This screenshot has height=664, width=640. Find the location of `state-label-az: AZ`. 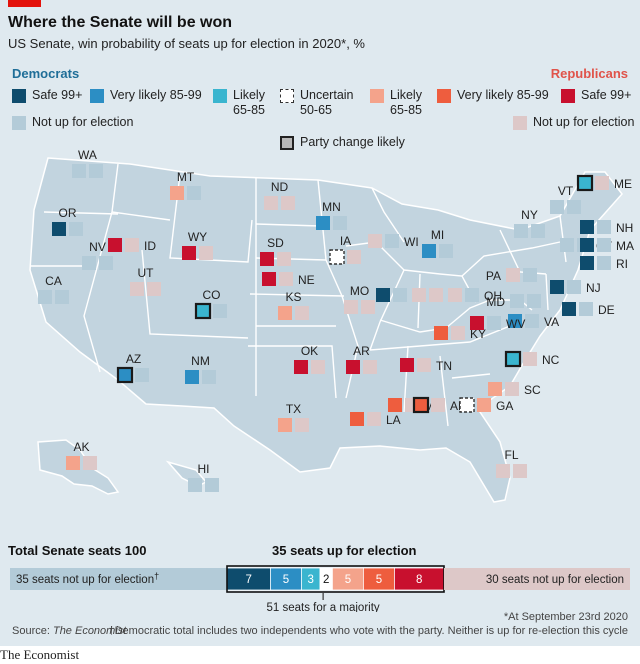

state-label-az: AZ is located at coordinates (133, 359).